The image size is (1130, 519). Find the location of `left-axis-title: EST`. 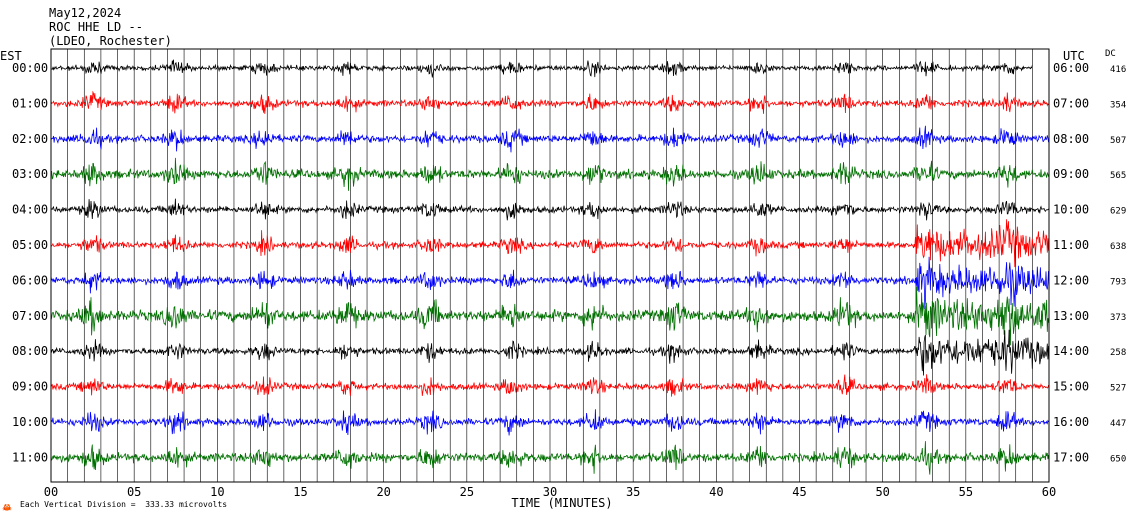

left-axis-title: EST is located at coordinates (11, 56).